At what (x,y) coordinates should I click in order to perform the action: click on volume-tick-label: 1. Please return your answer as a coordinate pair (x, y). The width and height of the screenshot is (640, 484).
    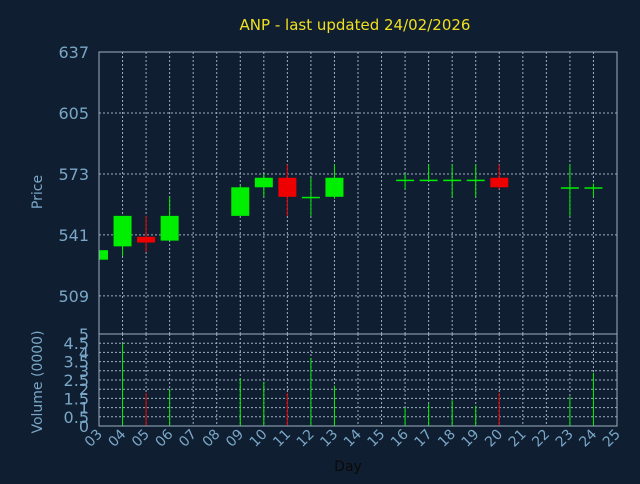
    Looking at the image, I should click on (84, 408).